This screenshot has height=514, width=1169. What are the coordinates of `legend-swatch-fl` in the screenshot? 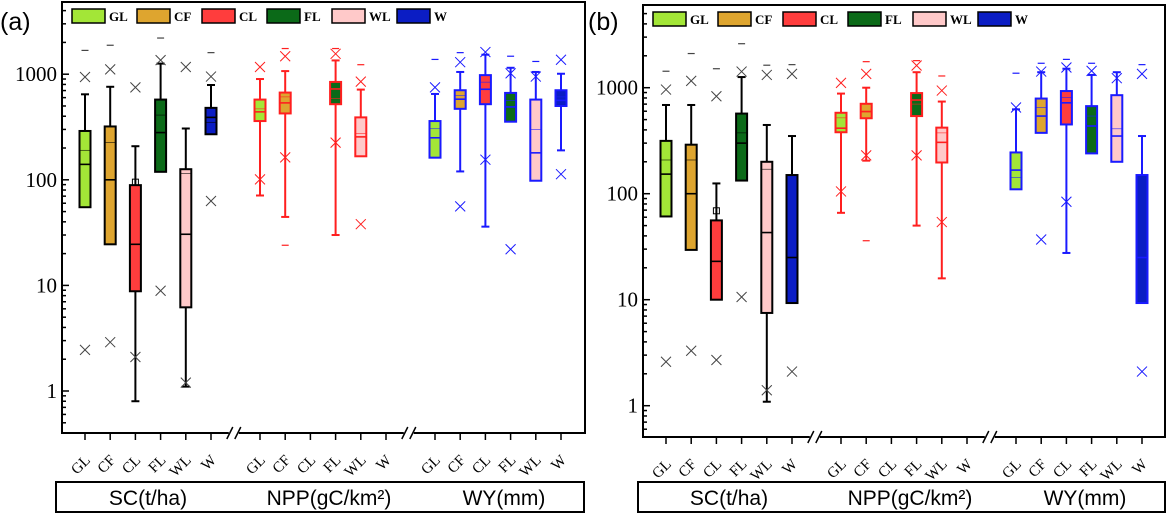 It's located at (283, 16).